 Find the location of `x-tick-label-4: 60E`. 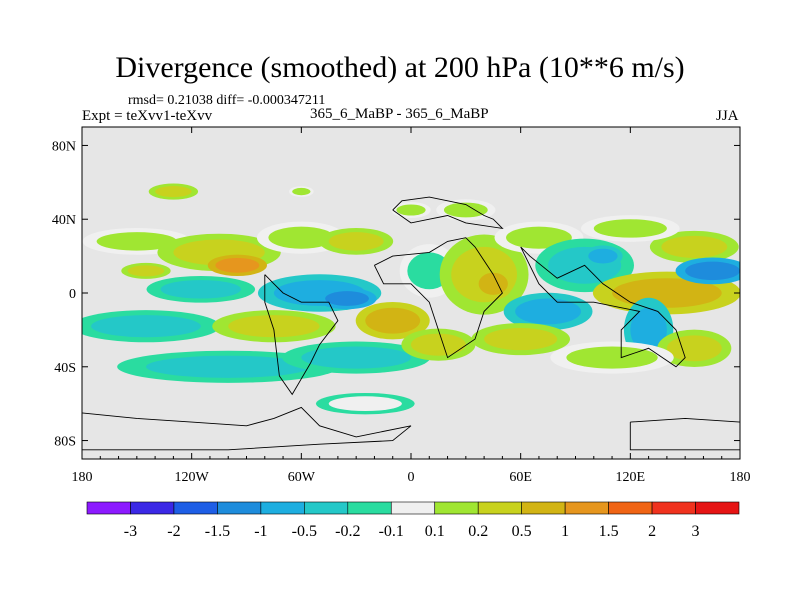

x-tick-label-4: 60E is located at coordinates (520, 477).